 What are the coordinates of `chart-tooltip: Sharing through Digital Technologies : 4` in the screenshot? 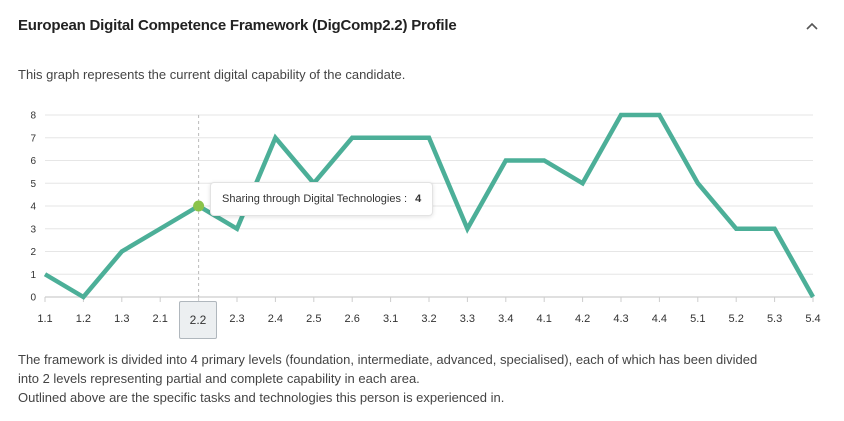 It's located at (322, 199).